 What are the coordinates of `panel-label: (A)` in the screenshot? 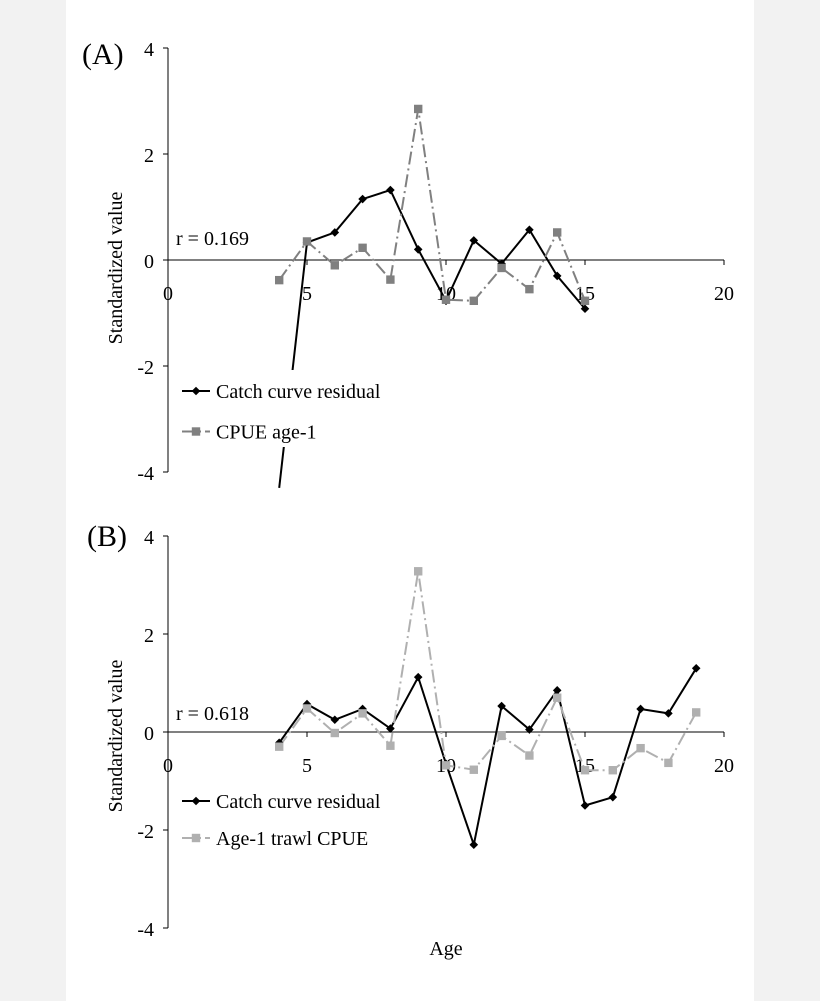 It's located at (103, 54).